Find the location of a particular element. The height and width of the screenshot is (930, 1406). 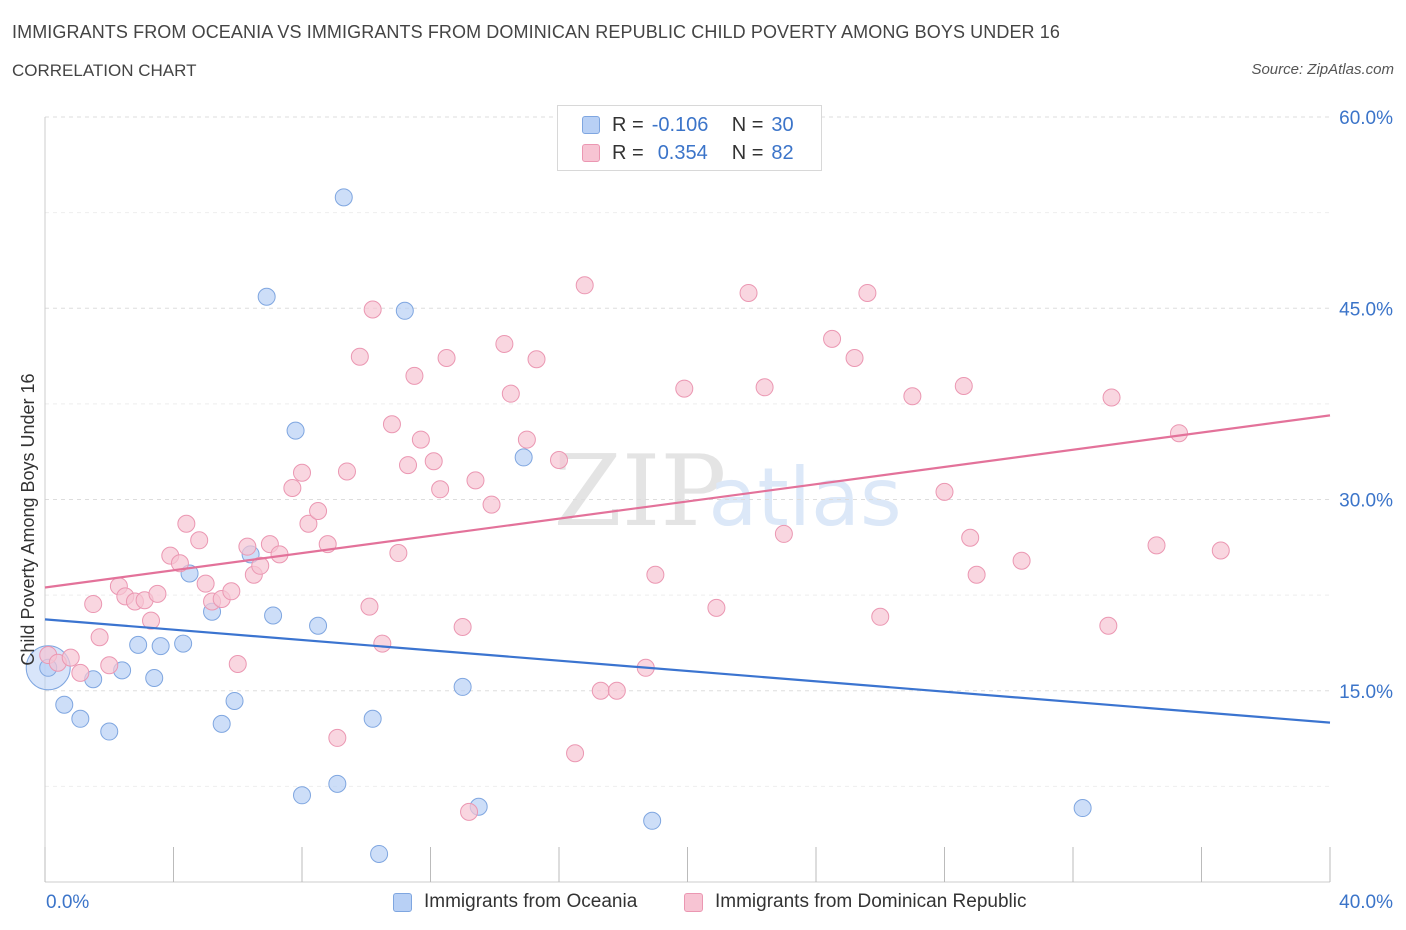

legend-row-dominican: R = 0.354 N = 82 is located at coordinates (688, 153).